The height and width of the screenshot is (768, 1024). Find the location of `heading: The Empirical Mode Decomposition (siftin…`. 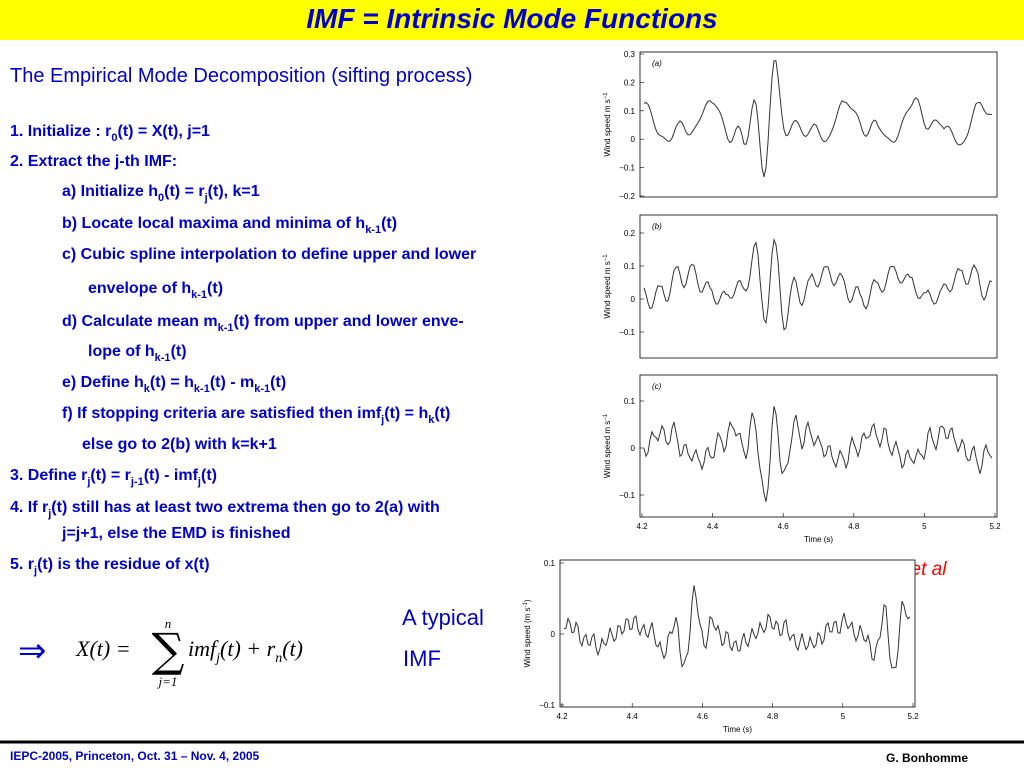

heading: The Empirical Mode Decomposition (siftin… is located at coordinates (241, 76).